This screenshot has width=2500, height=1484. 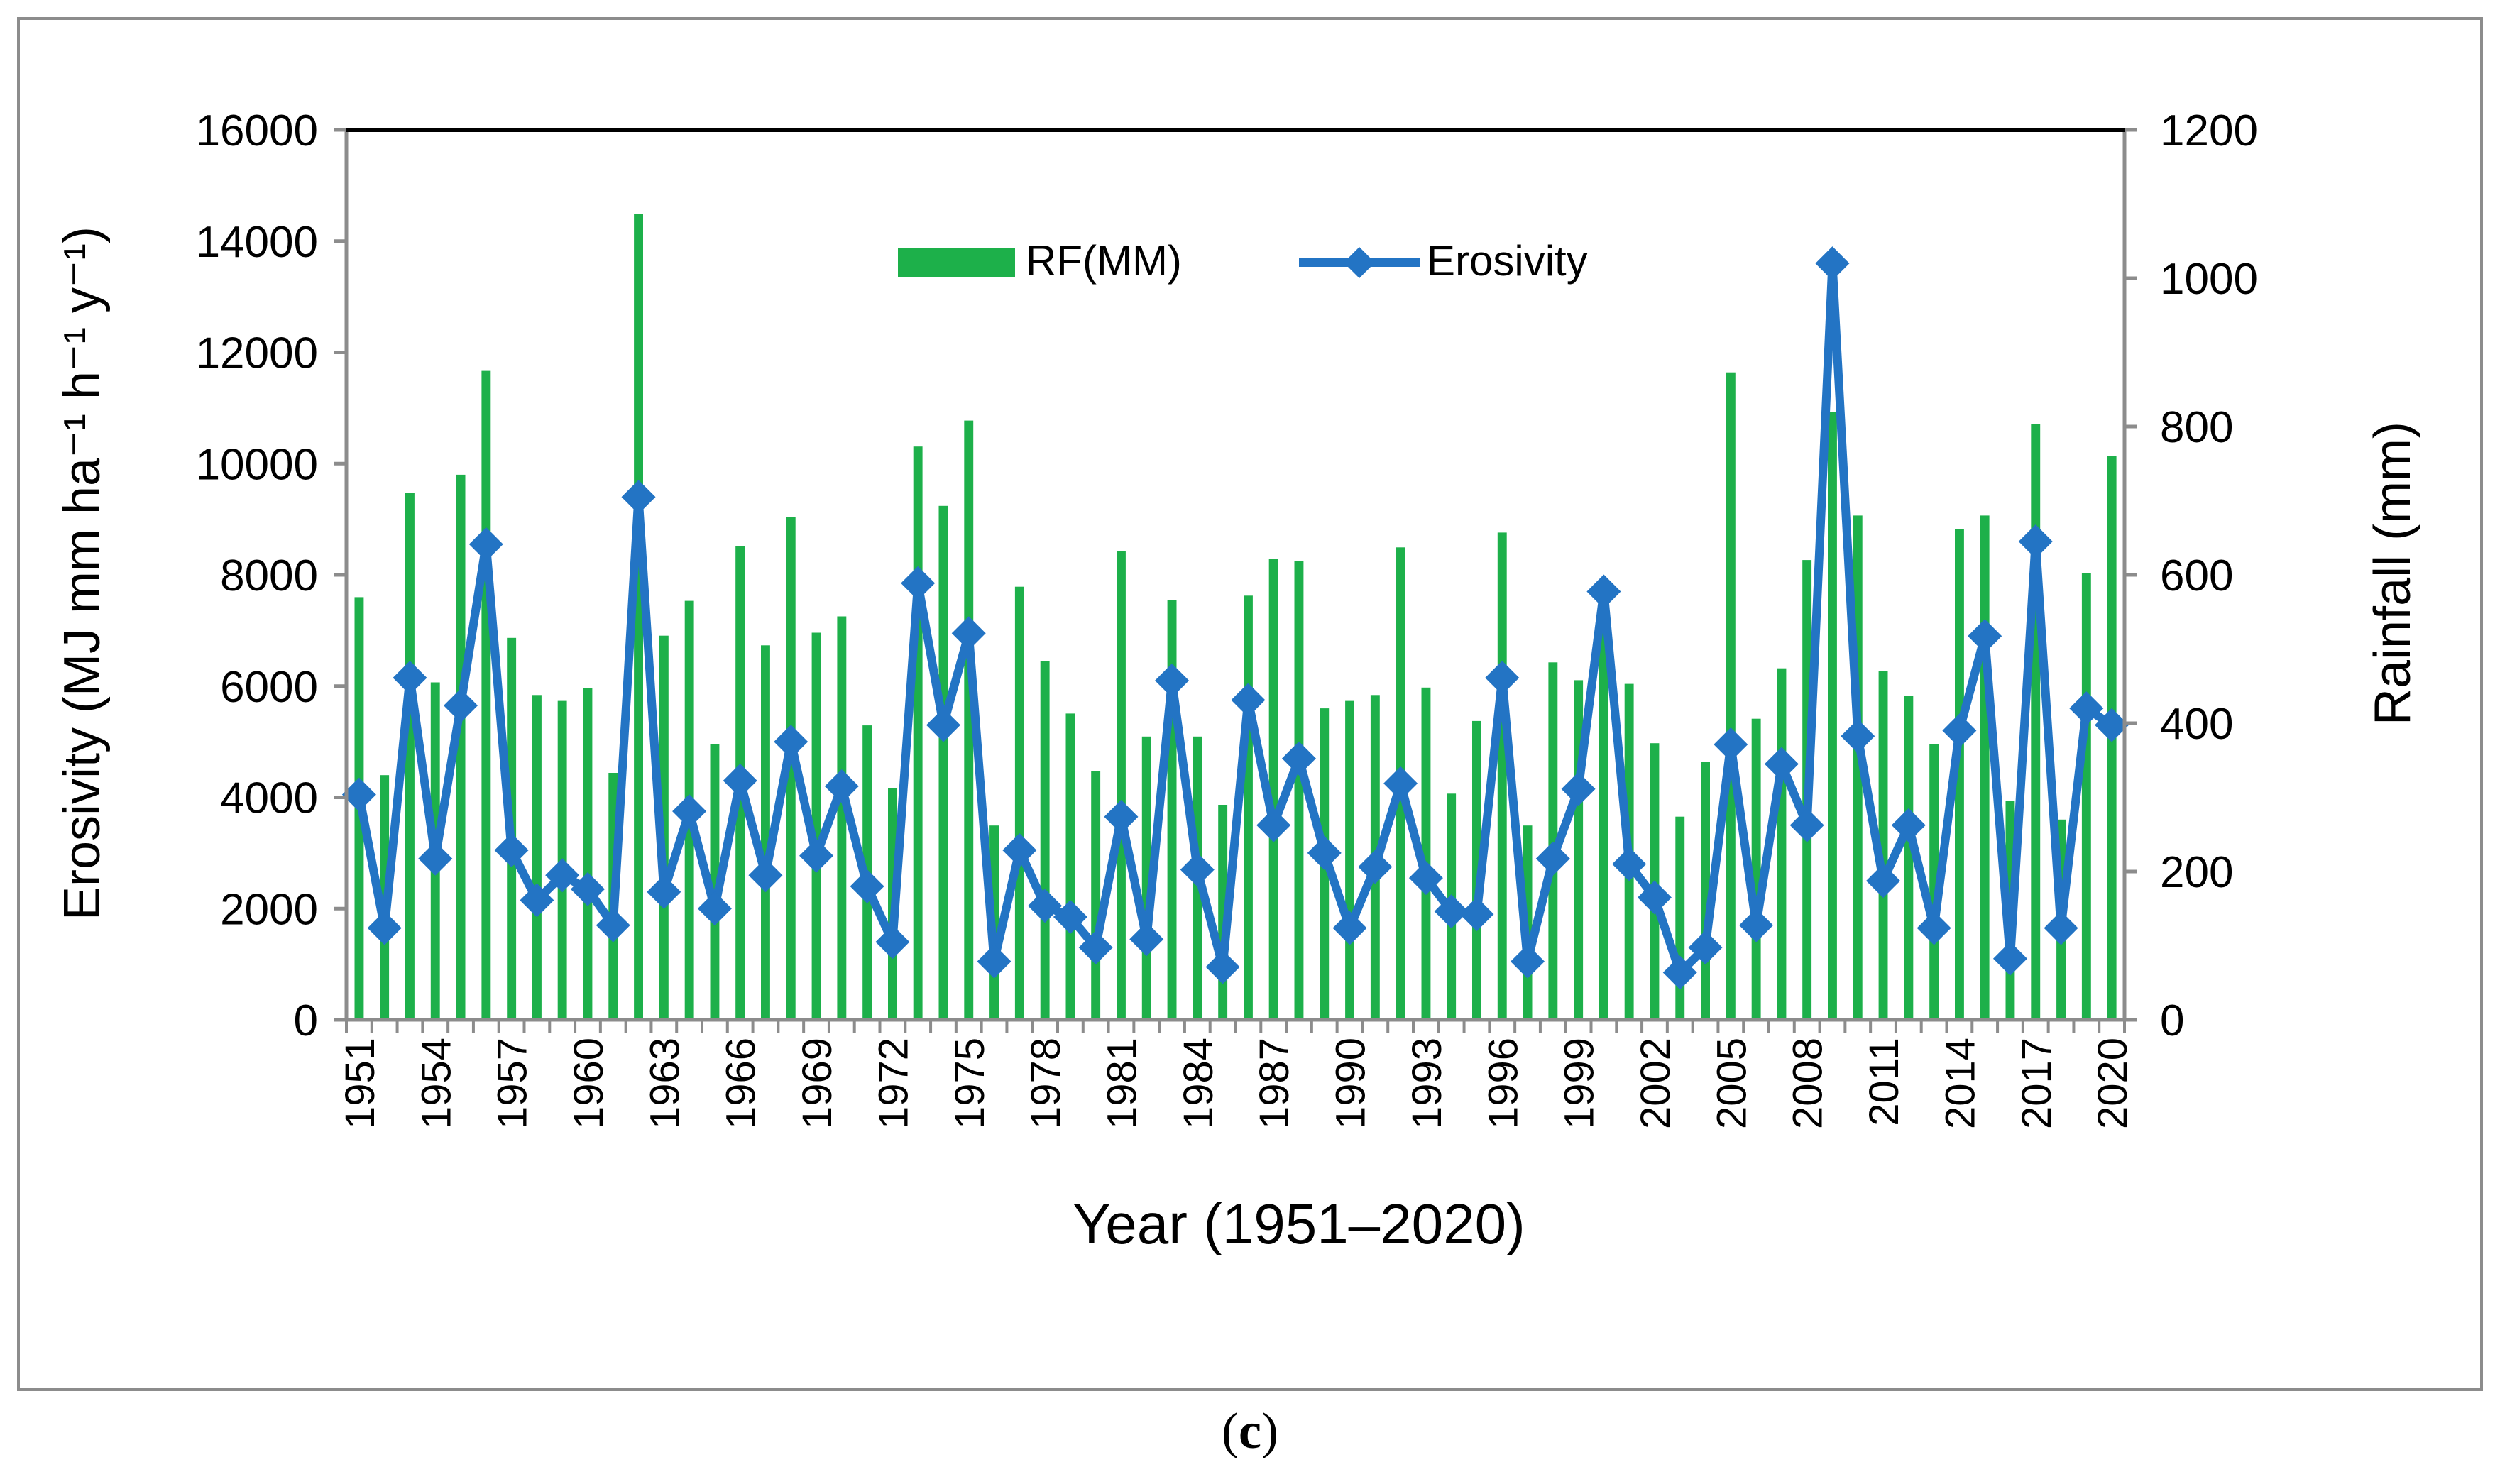 I want to click on erosivity-point-2014, so click(x=1959, y=730).